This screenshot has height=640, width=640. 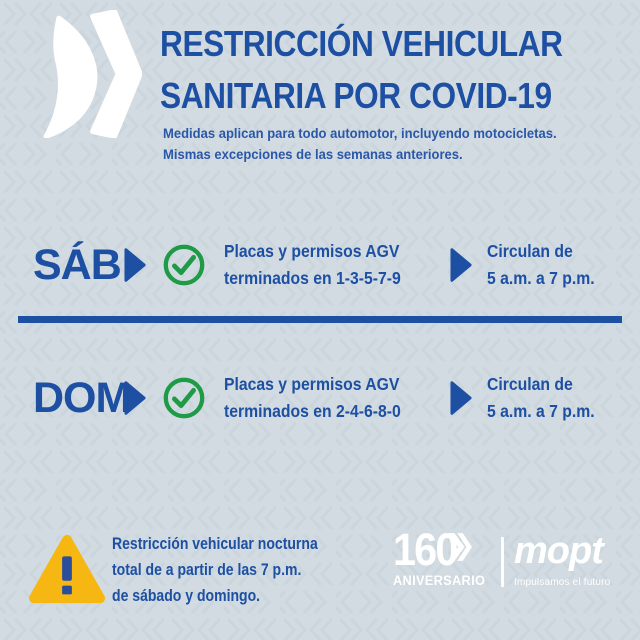 I want to click on mopt-chevron-logo-icon, so click(x=92, y=74).